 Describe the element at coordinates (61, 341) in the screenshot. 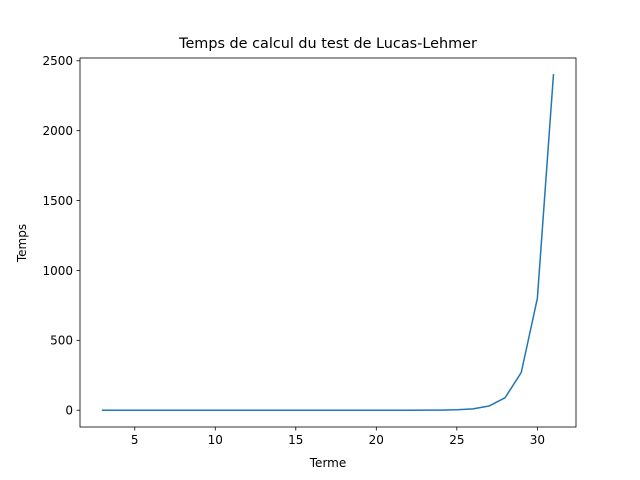

I see `y-tick-label: 500` at that location.